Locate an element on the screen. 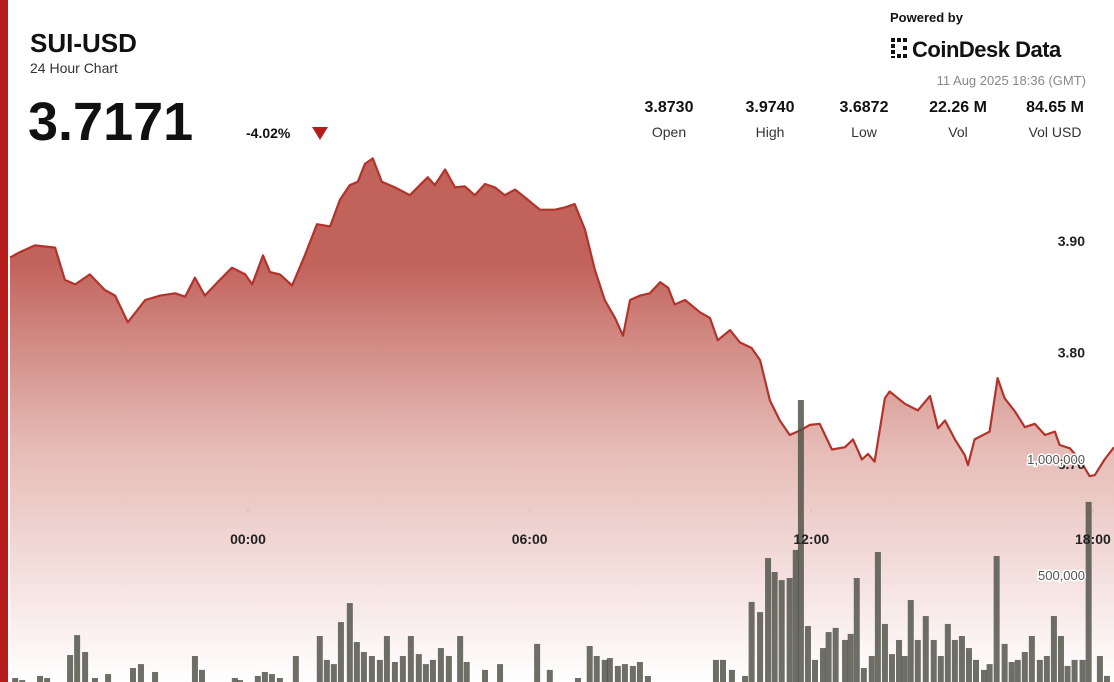 The width and height of the screenshot is (1114, 682). x-tick-label: 12:00 is located at coordinates (811, 539).